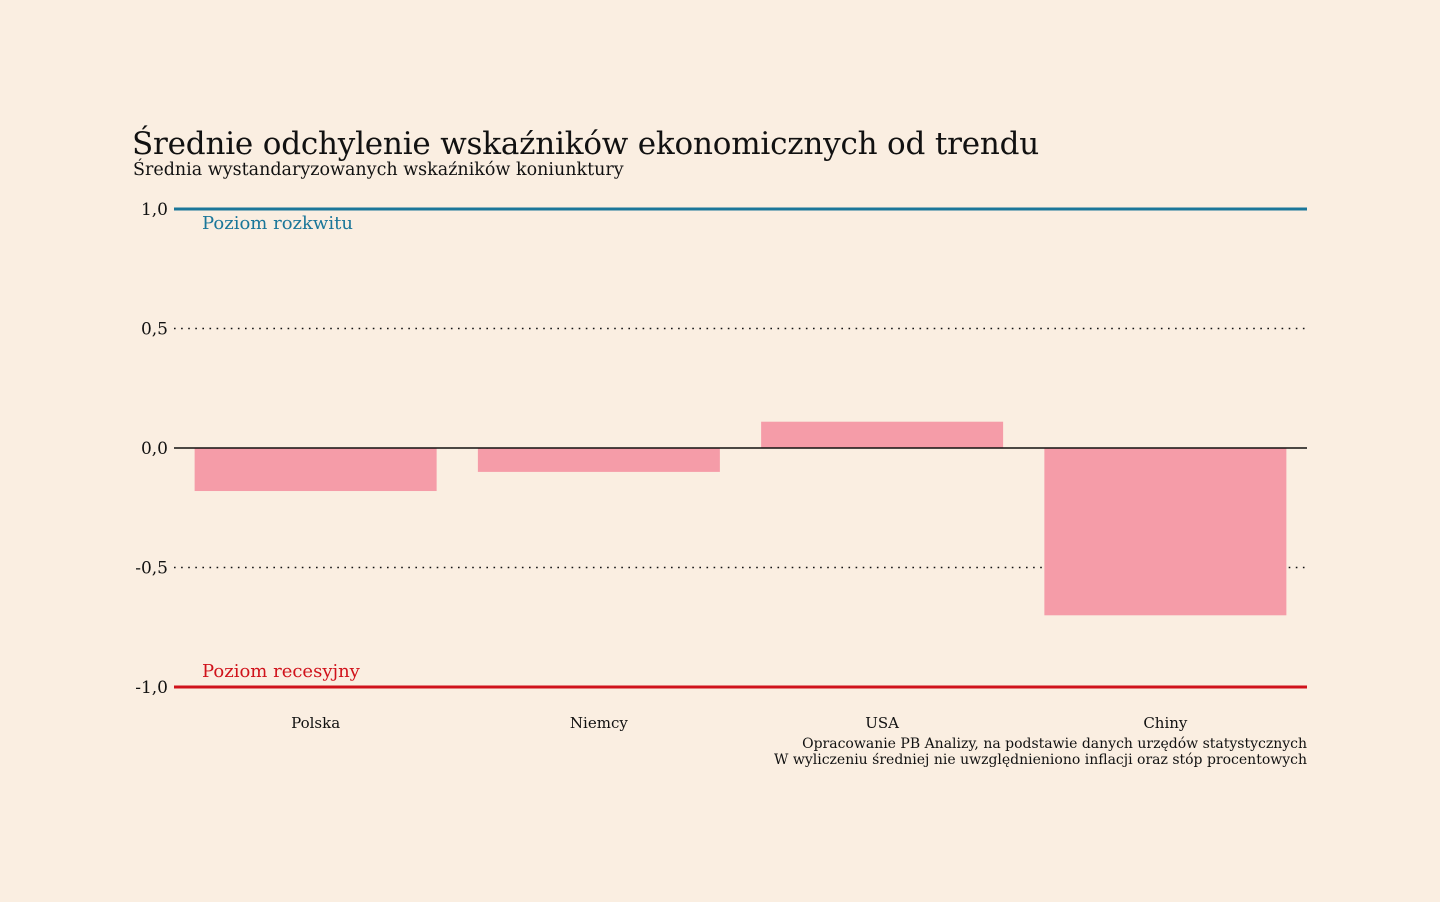 This screenshot has width=1440, height=902. What do you see at coordinates (154, 210) in the screenshot?
I see `y-tick-label: 1,0` at bounding box center [154, 210].